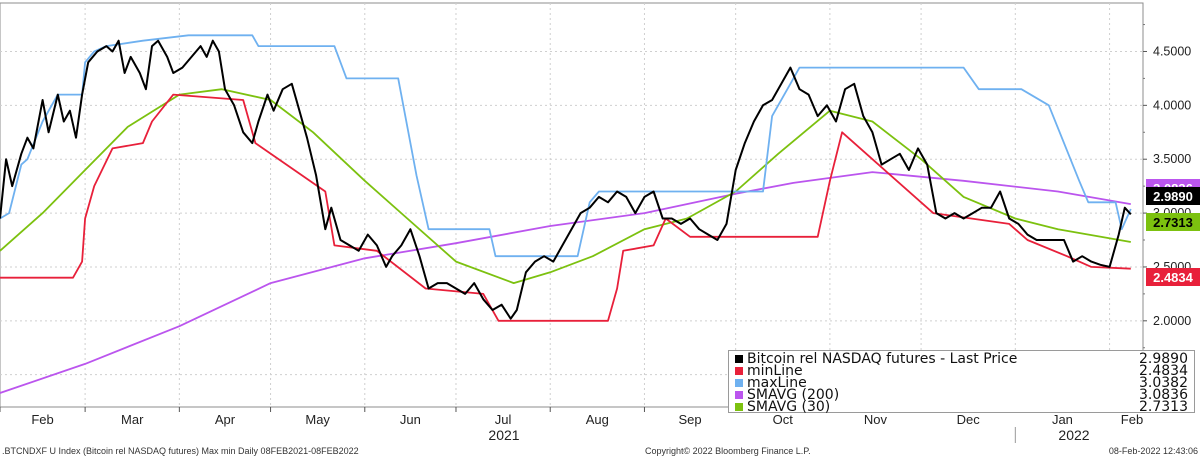 The image size is (1200, 457). What do you see at coordinates (961, 371) in the screenshot?
I see `legend-entry: minLine 2.4834` at bounding box center [961, 371].